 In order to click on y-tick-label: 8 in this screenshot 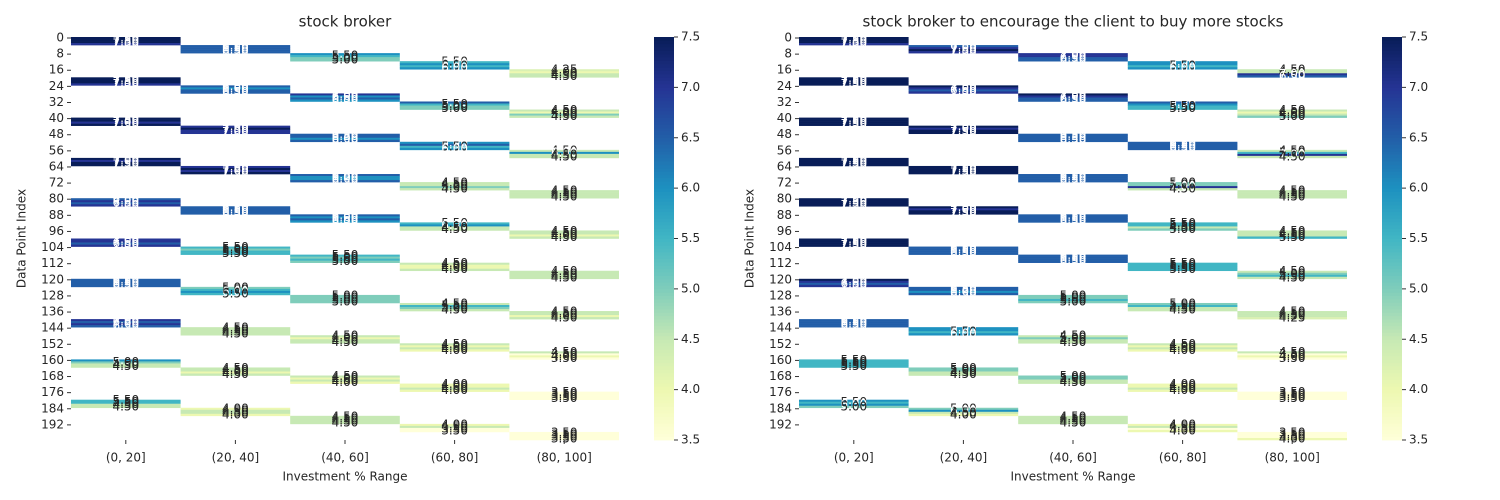, I will do `click(60, 54)`.